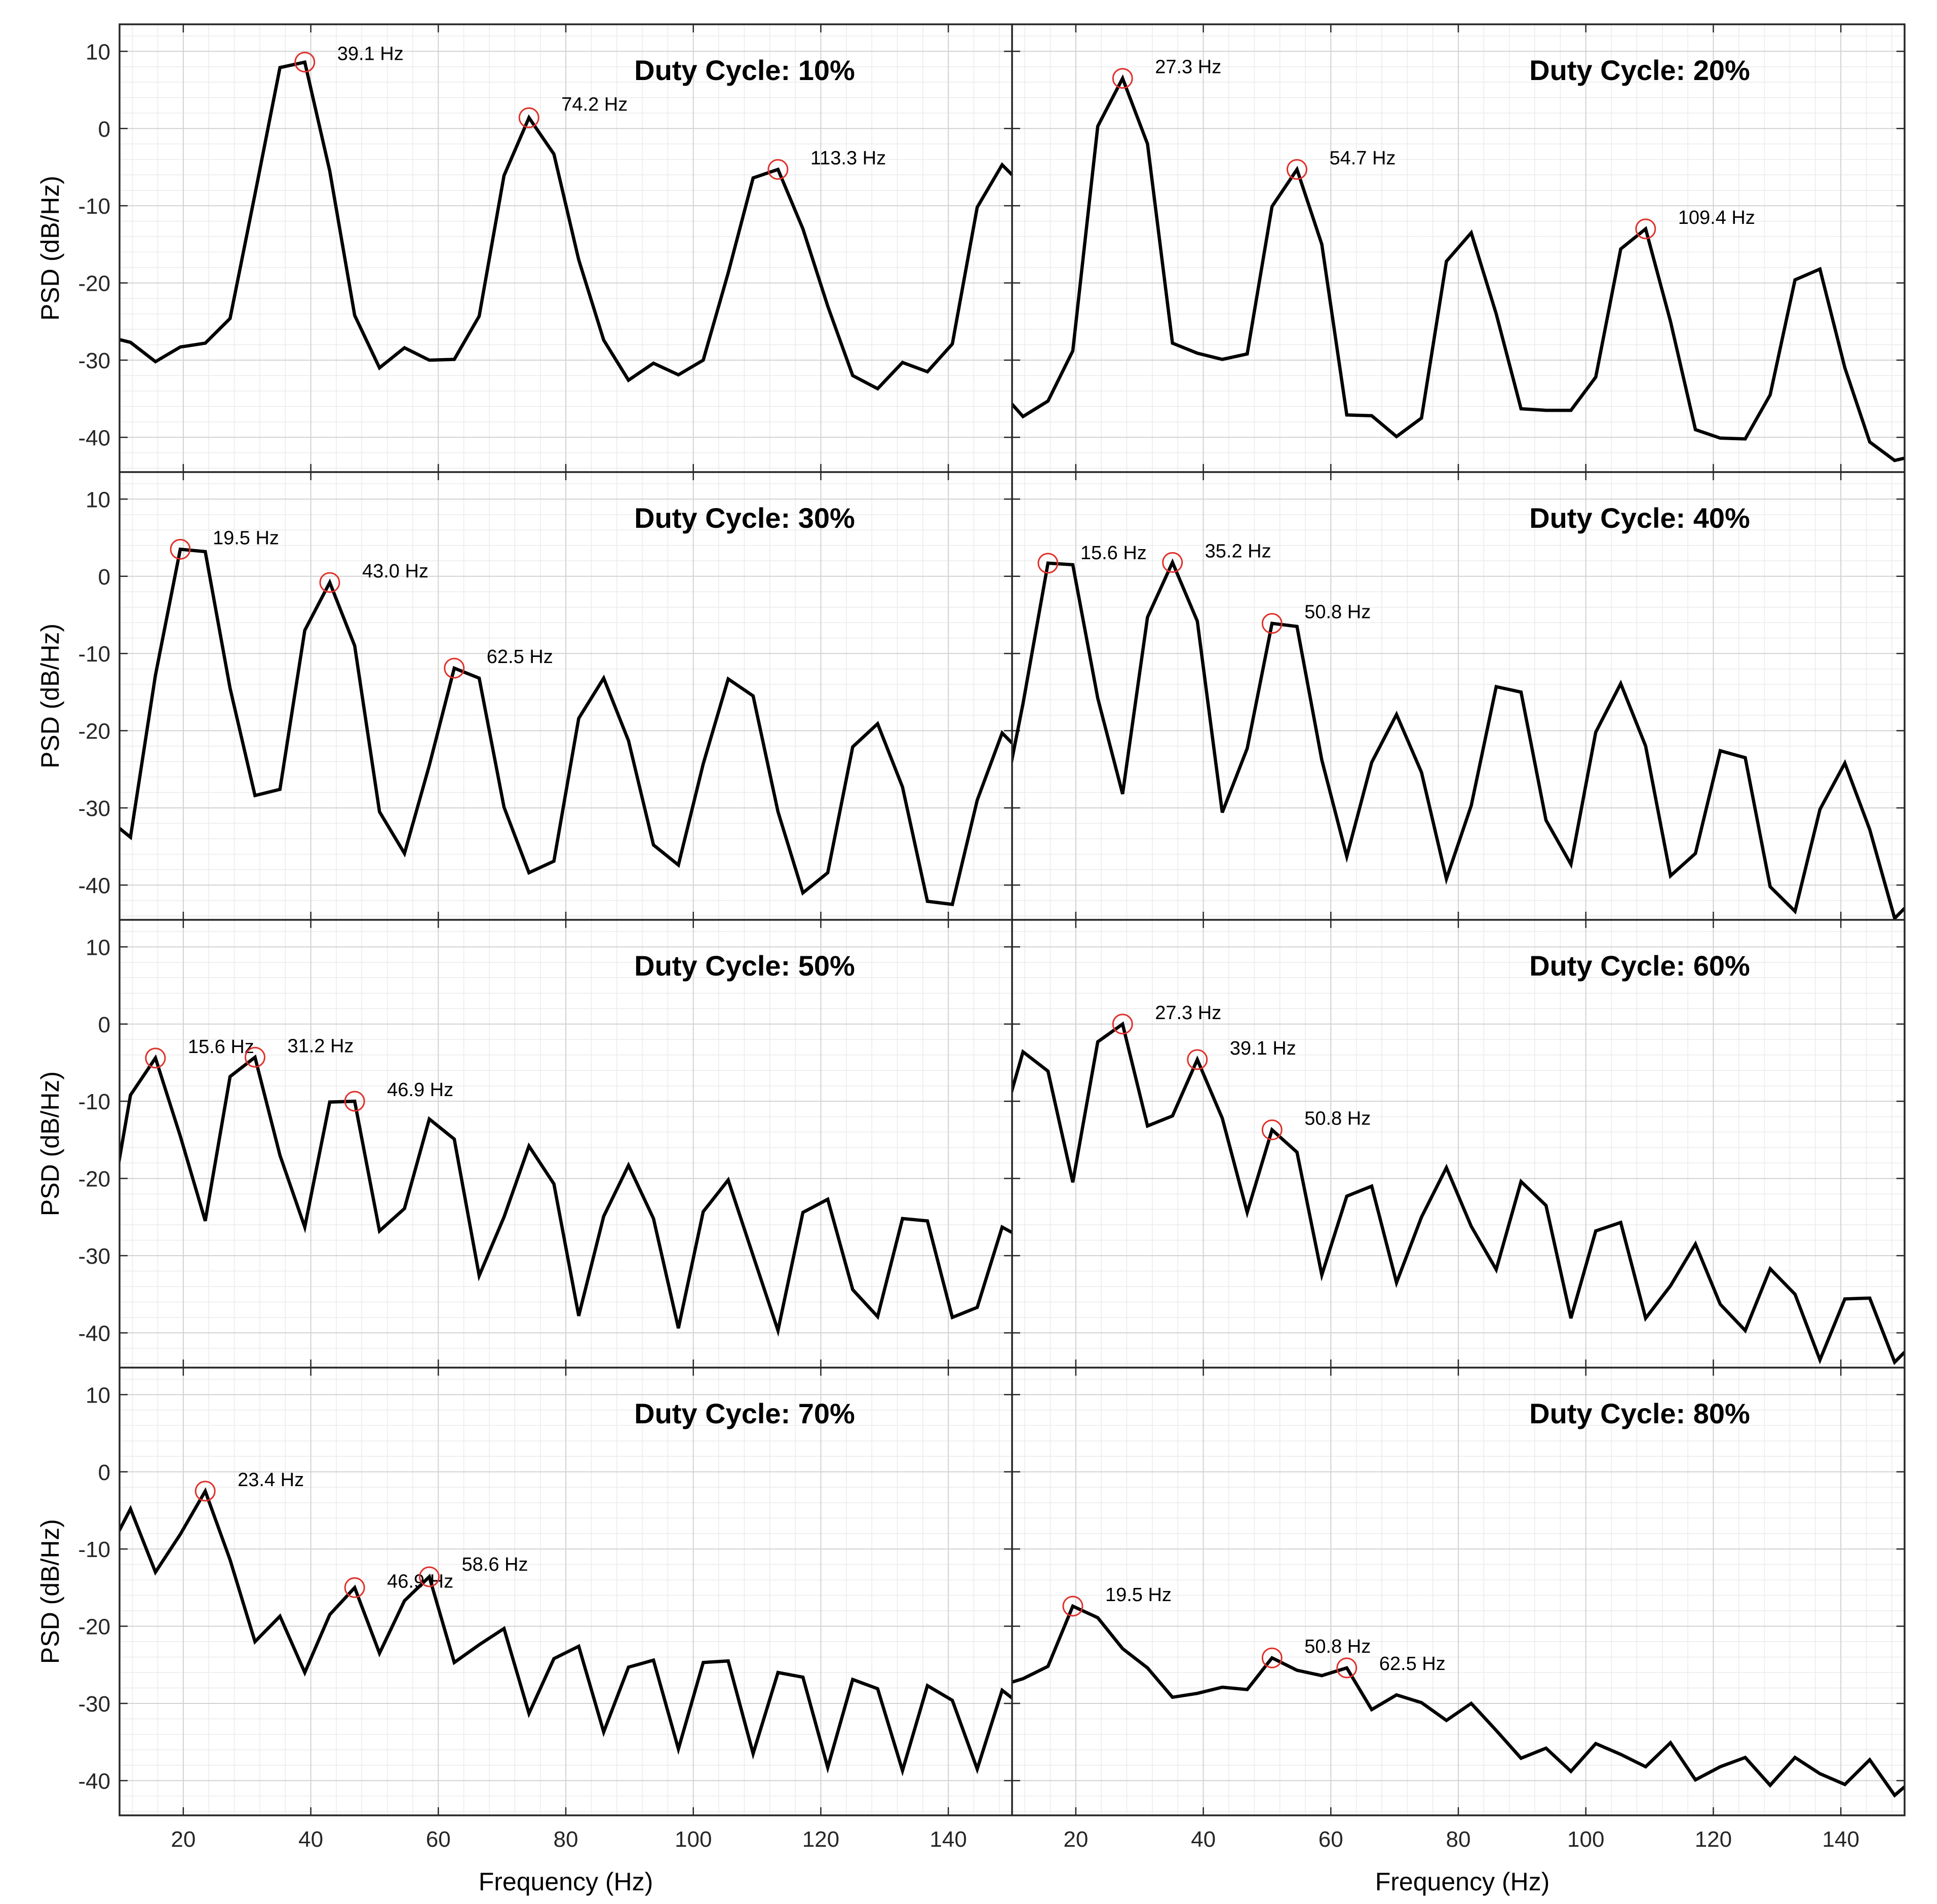  Describe the element at coordinates (566, 1882) in the screenshot. I see `x-axis-label-left: Frequency (Hz)` at that location.